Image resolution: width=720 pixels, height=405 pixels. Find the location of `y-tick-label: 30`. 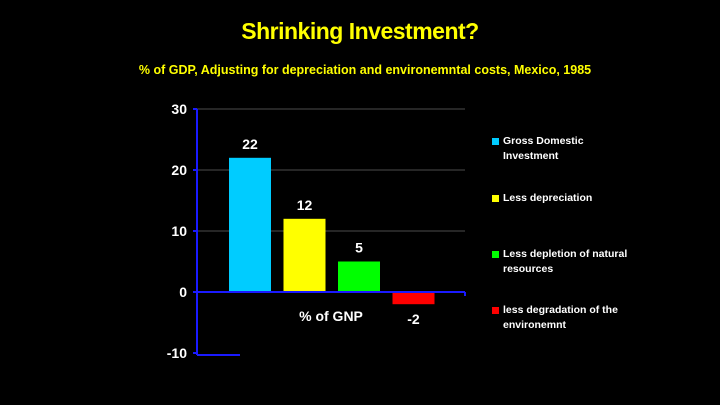

y-tick-label: 30 is located at coordinates (179, 109).